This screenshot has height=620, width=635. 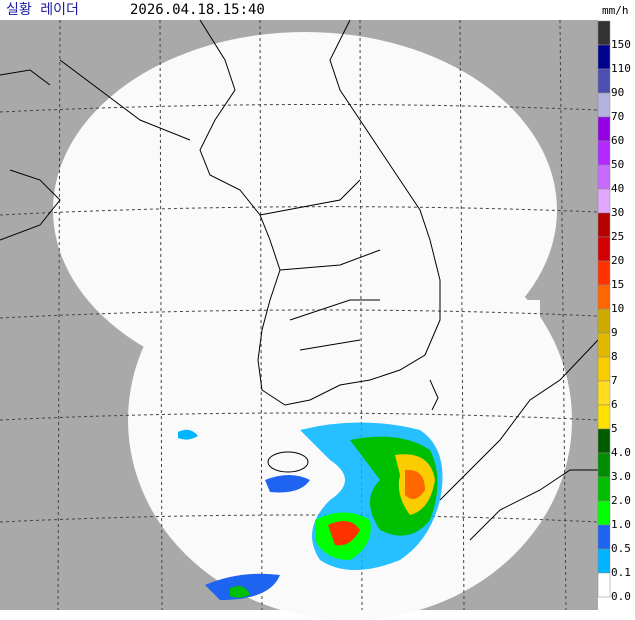 What do you see at coordinates (614, 404) in the screenshot?
I see `legend-label: 6` at bounding box center [614, 404].